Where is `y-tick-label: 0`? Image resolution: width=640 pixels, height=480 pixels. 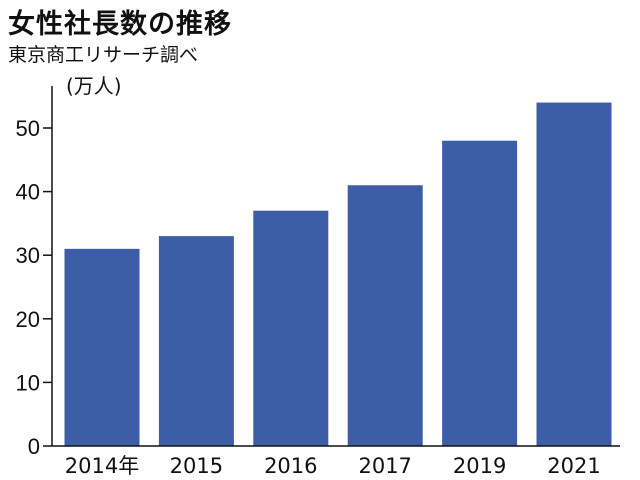
y-tick-label: 0 is located at coordinates (34, 446).